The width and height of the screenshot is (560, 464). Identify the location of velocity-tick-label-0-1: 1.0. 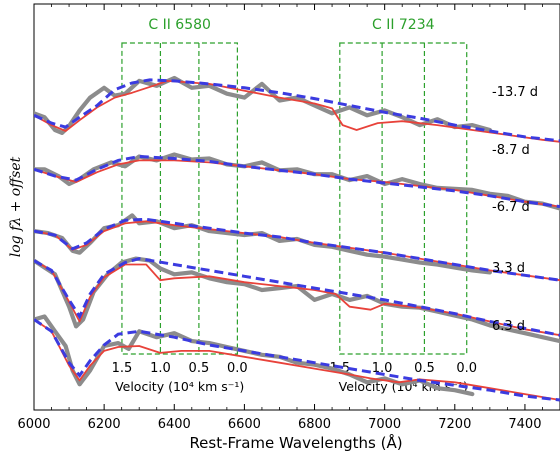
(160, 368).